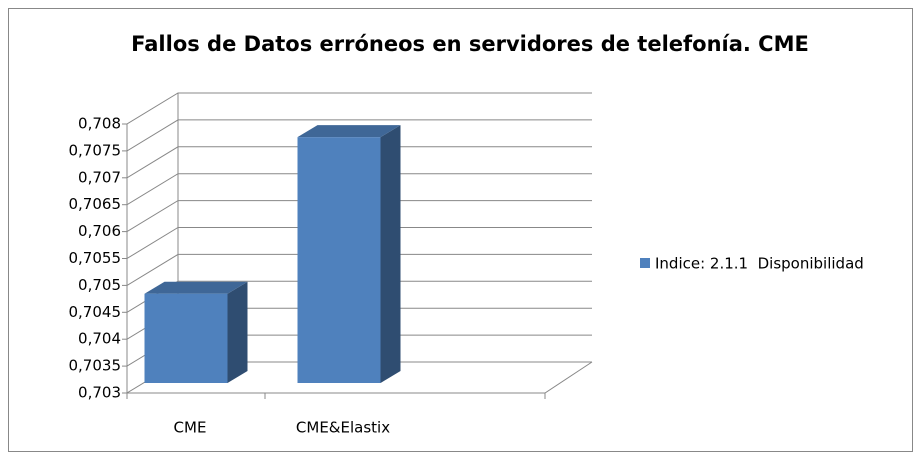 This screenshot has height=460, width=921. What do you see at coordinates (95, 258) in the screenshot?
I see `y-tick-label: 0,7055` at bounding box center [95, 258].